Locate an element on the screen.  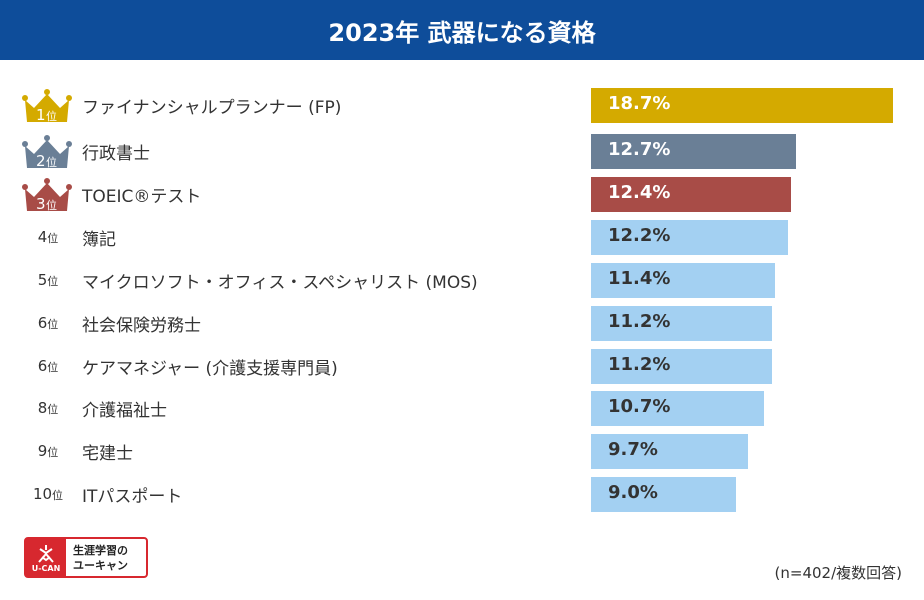
chart-row: 5位 マイクロソフト・オフィス・スペシャリスト (MOS) 11.4% is located at coordinates (462, 280).